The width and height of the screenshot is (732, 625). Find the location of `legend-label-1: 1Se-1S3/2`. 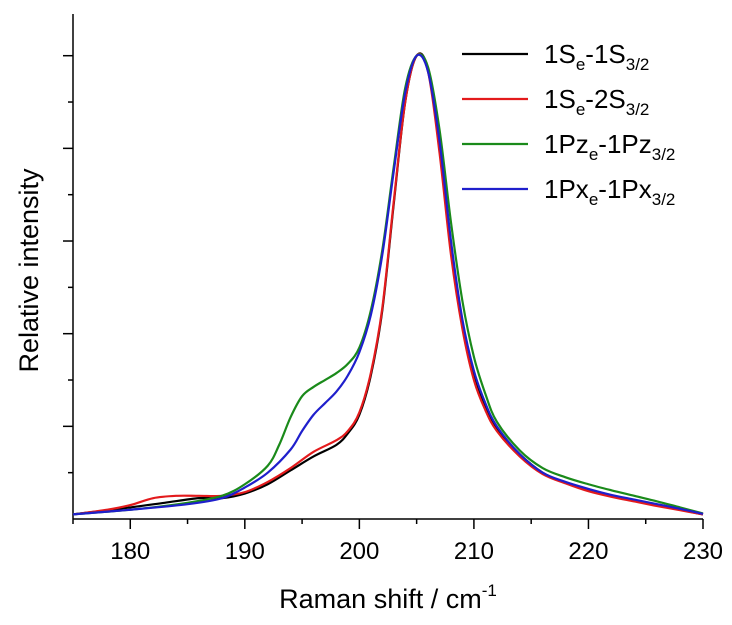

legend-label-1: 1Se-1S3/2 is located at coordinates (596, 56).